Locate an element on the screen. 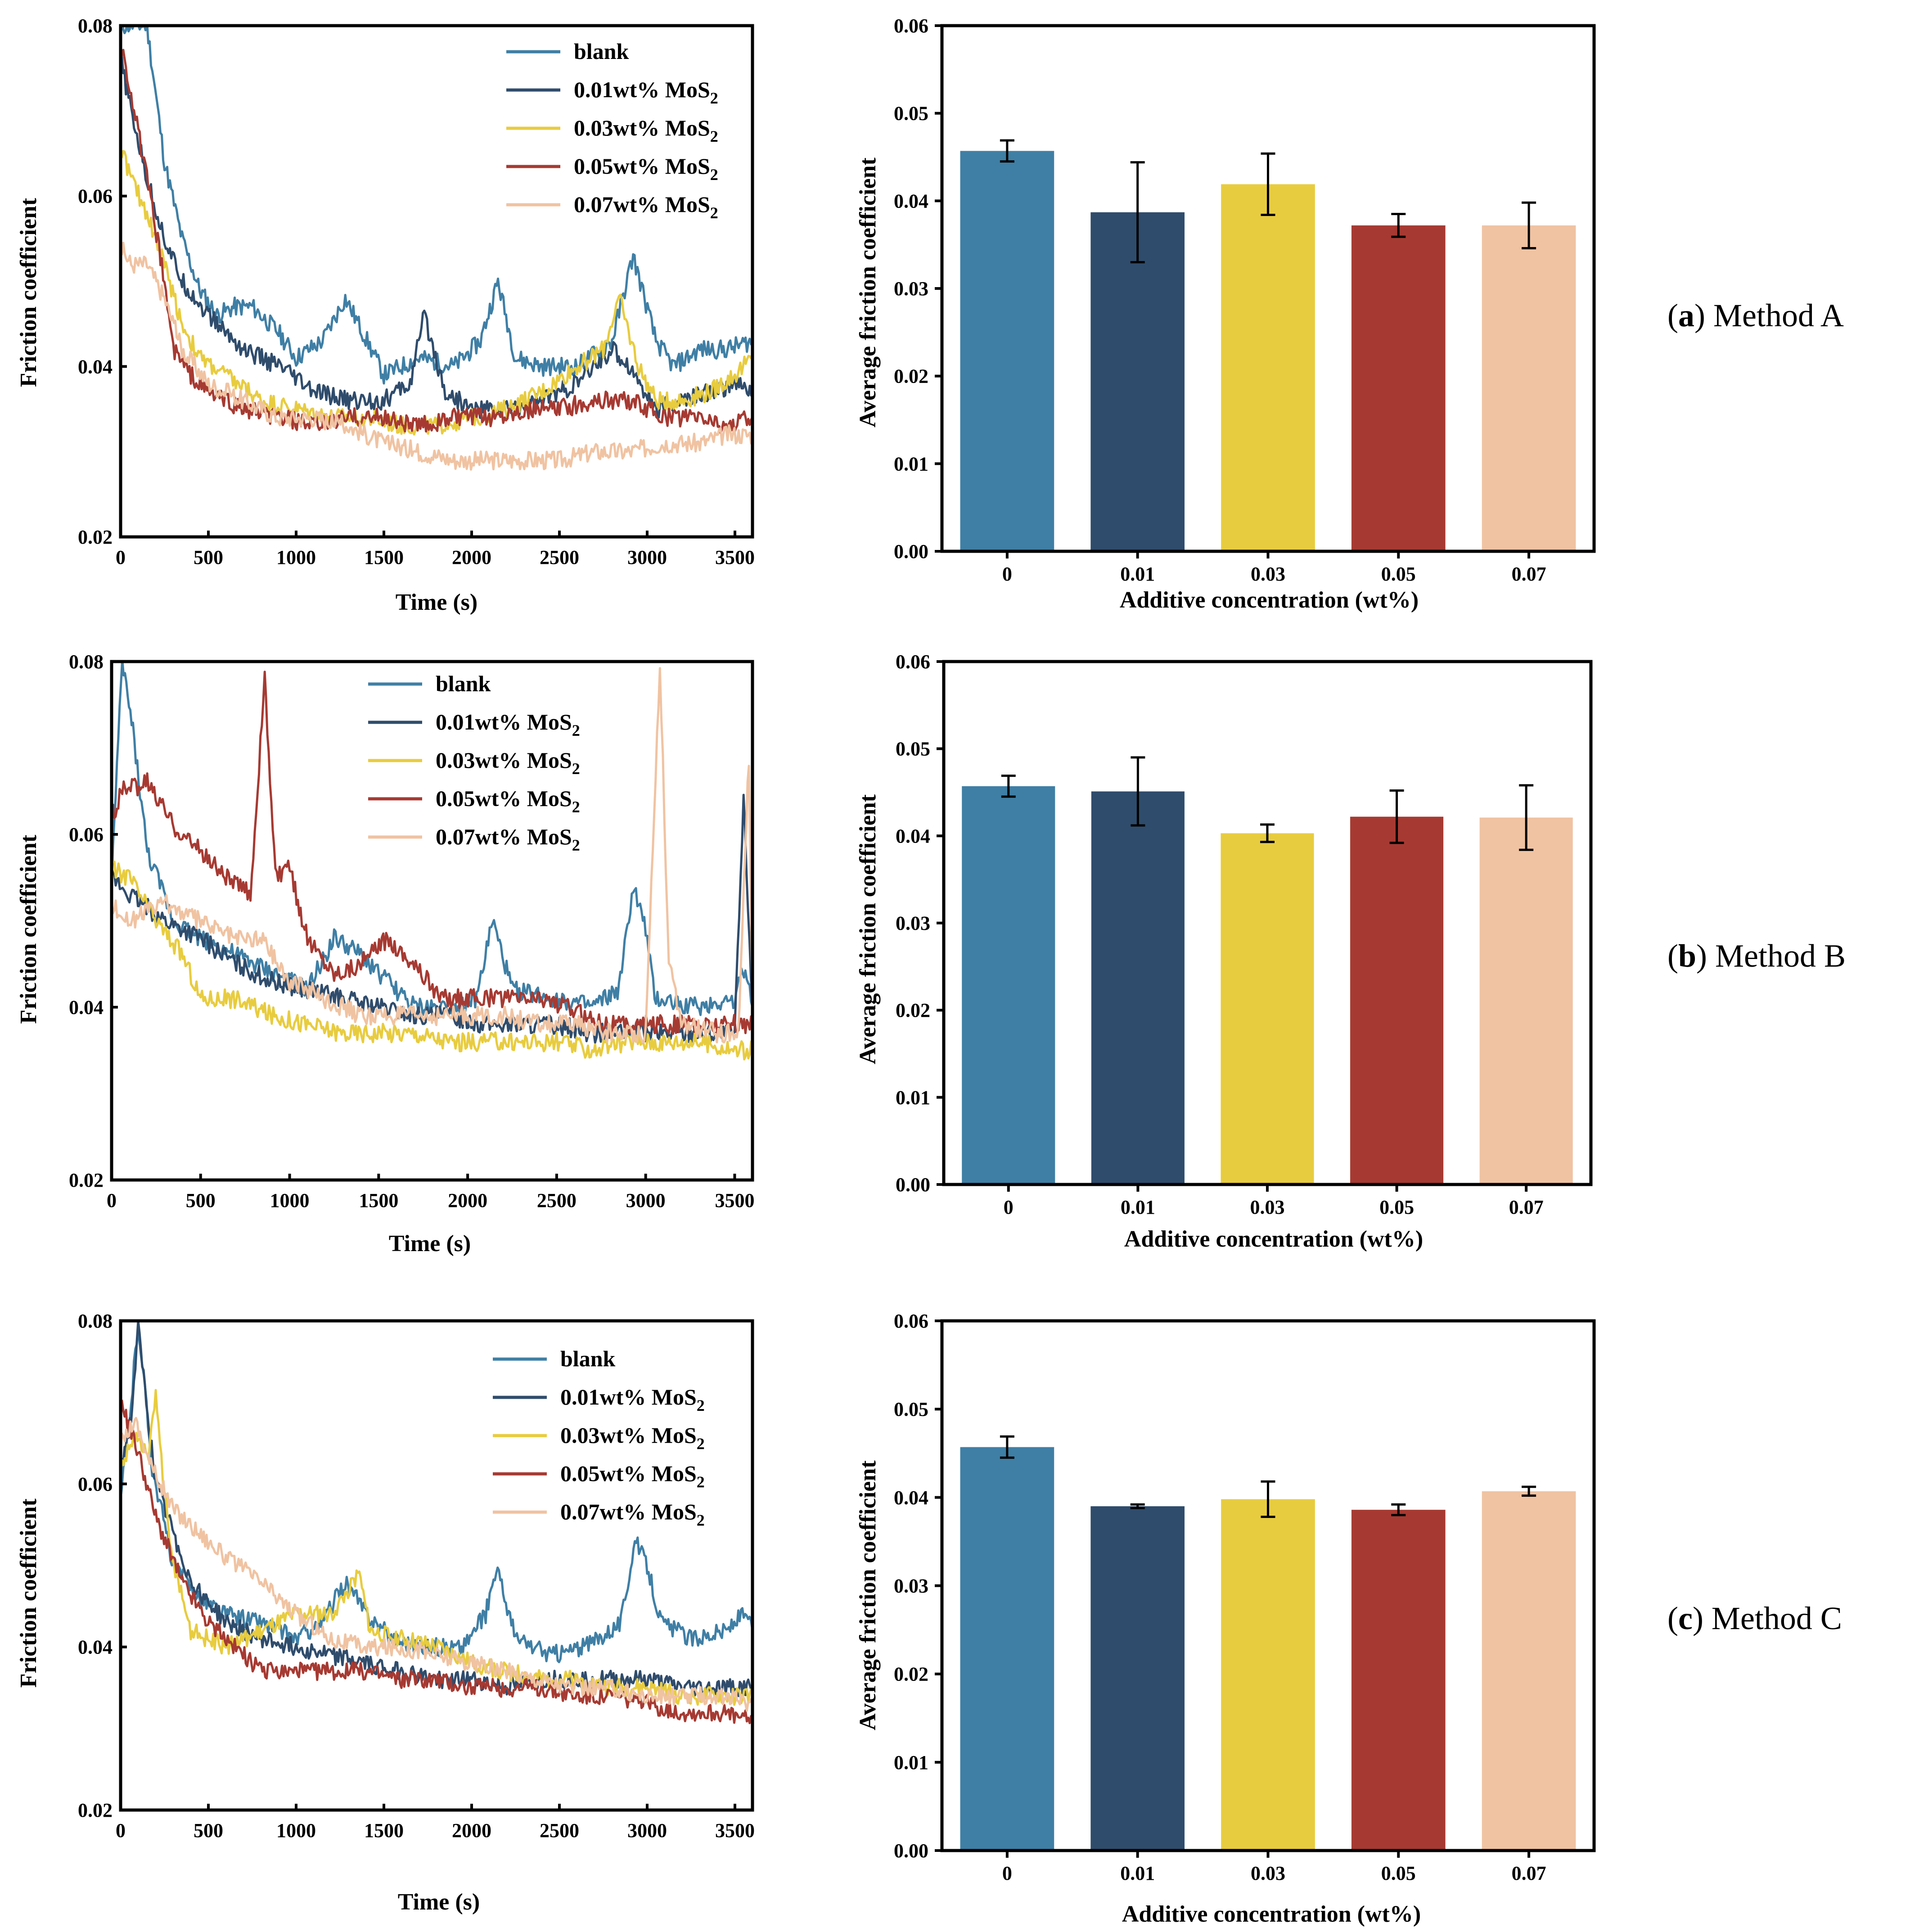 This screenshot has width=1910, height=1932. x-axis-label: Additive concentration (wt%) is located at coordinates (1273, 1239).